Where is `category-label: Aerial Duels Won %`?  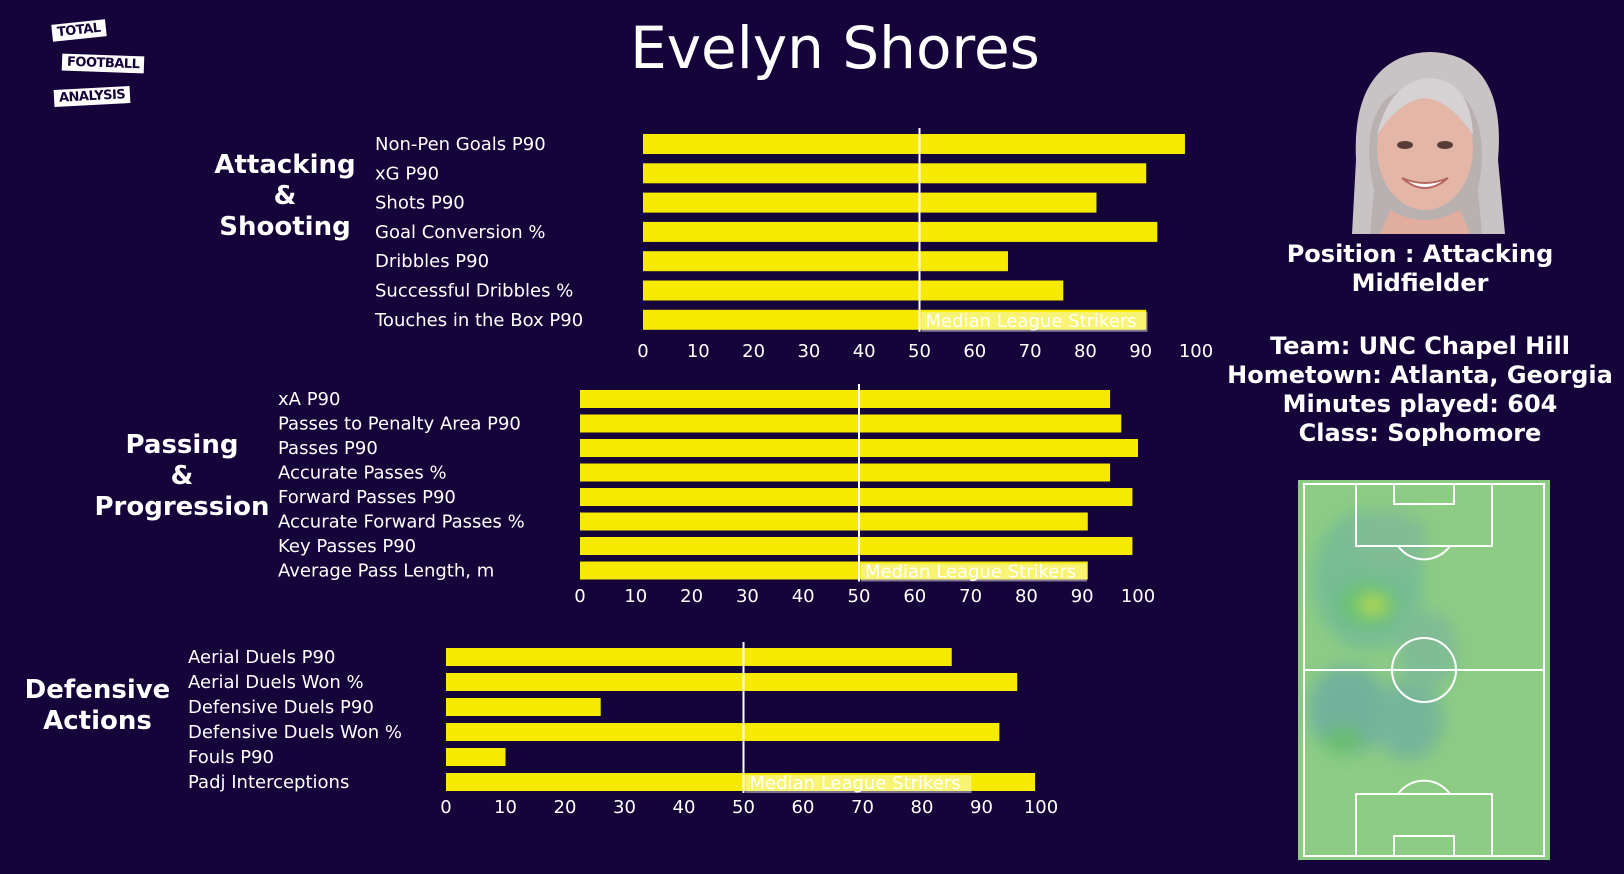
category-label: Aerial Duels Won % is located at coordinates (276, 682).